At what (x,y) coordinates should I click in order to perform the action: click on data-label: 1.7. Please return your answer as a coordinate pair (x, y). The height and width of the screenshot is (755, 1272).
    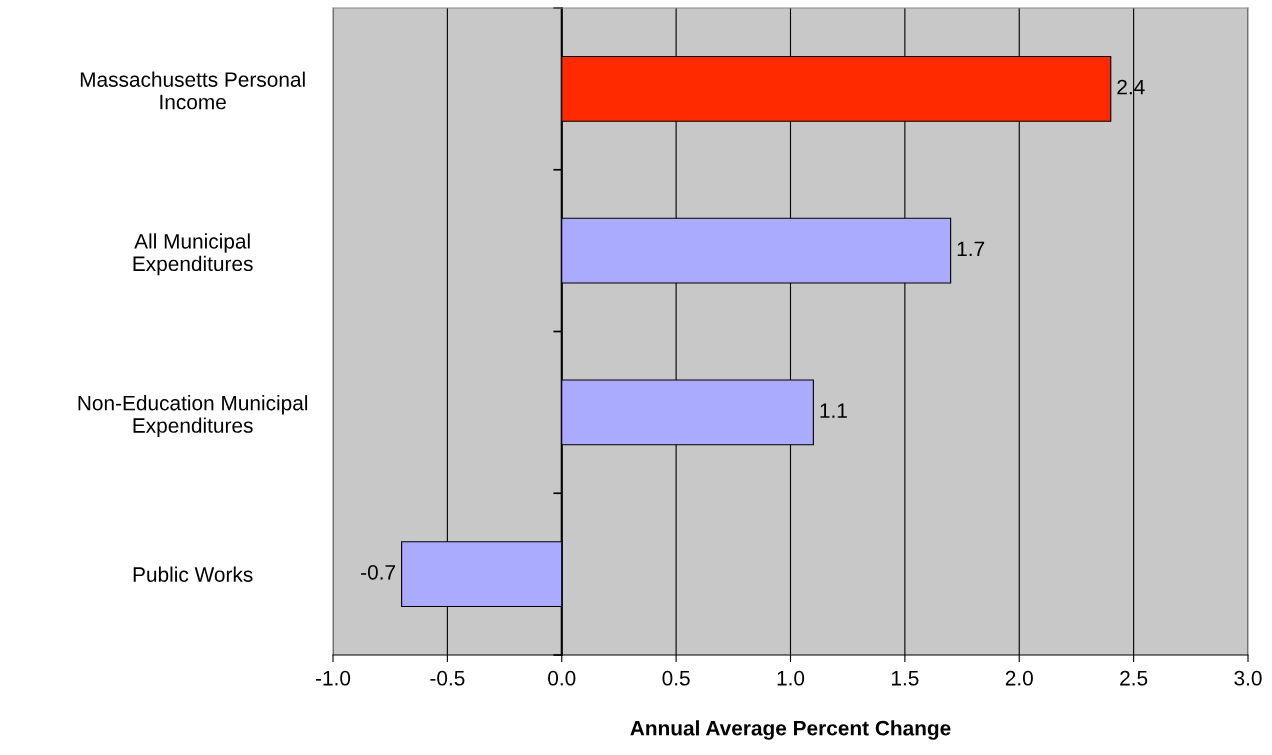
    Looking at the image, I should click on (971, 249).